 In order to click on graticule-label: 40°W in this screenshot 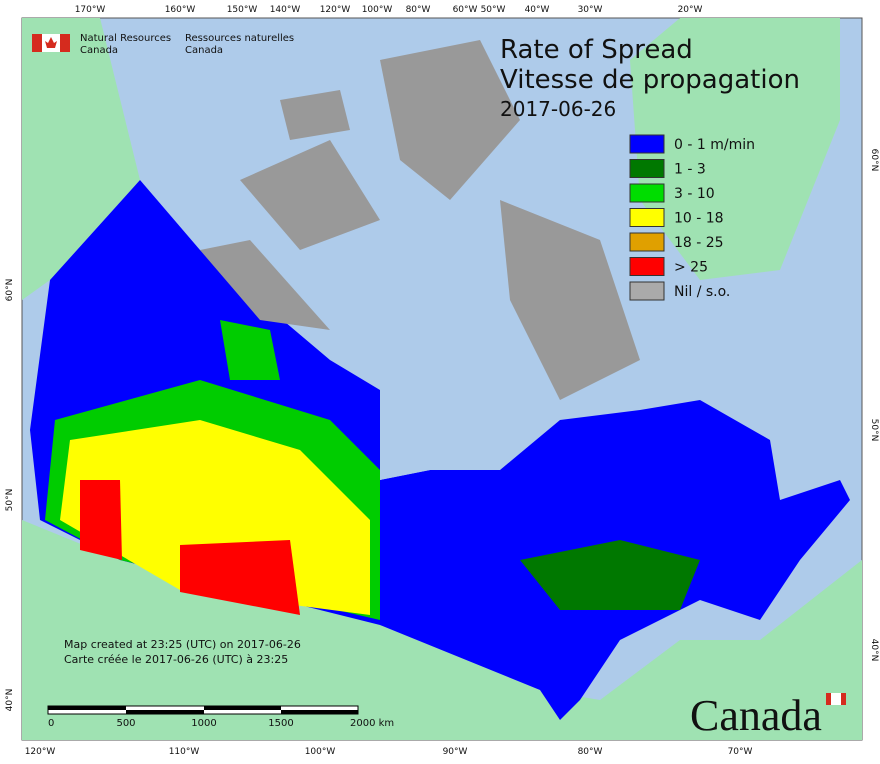, I will do `click(537, 10)`.